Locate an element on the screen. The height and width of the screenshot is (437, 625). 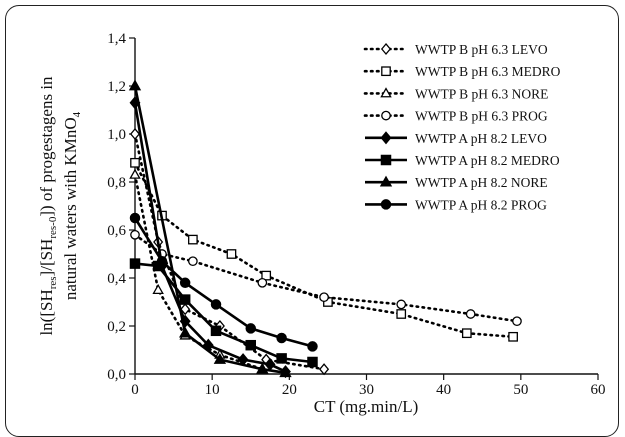
legend-label: WWTP B pH 6.3 MEDRO is located at coordinates (488, 71).